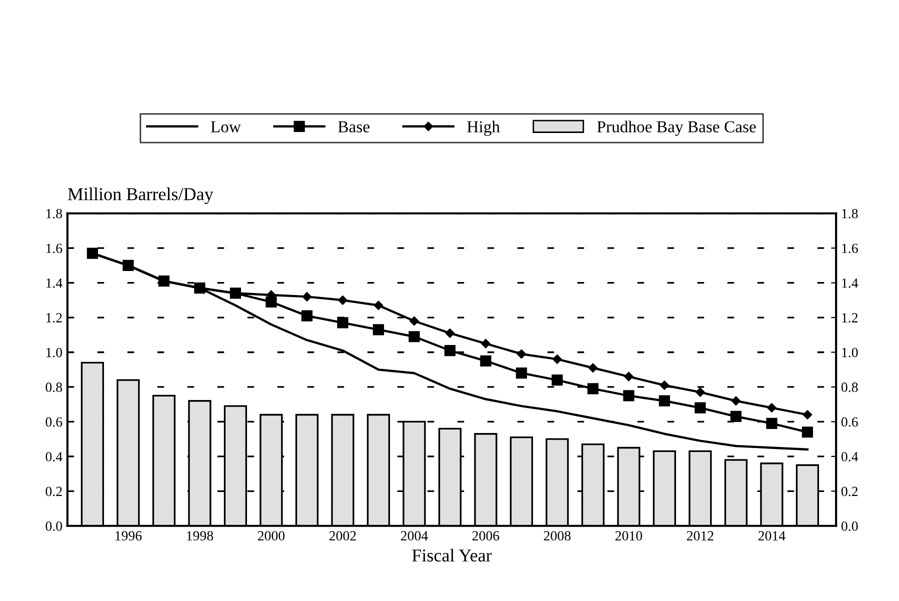 Image resolution: width=899 pixels, height=601 pixels. Describe the element at coordinates (54, 457) in the screenshot. I see `y-tick-label: 0.4` at that location.